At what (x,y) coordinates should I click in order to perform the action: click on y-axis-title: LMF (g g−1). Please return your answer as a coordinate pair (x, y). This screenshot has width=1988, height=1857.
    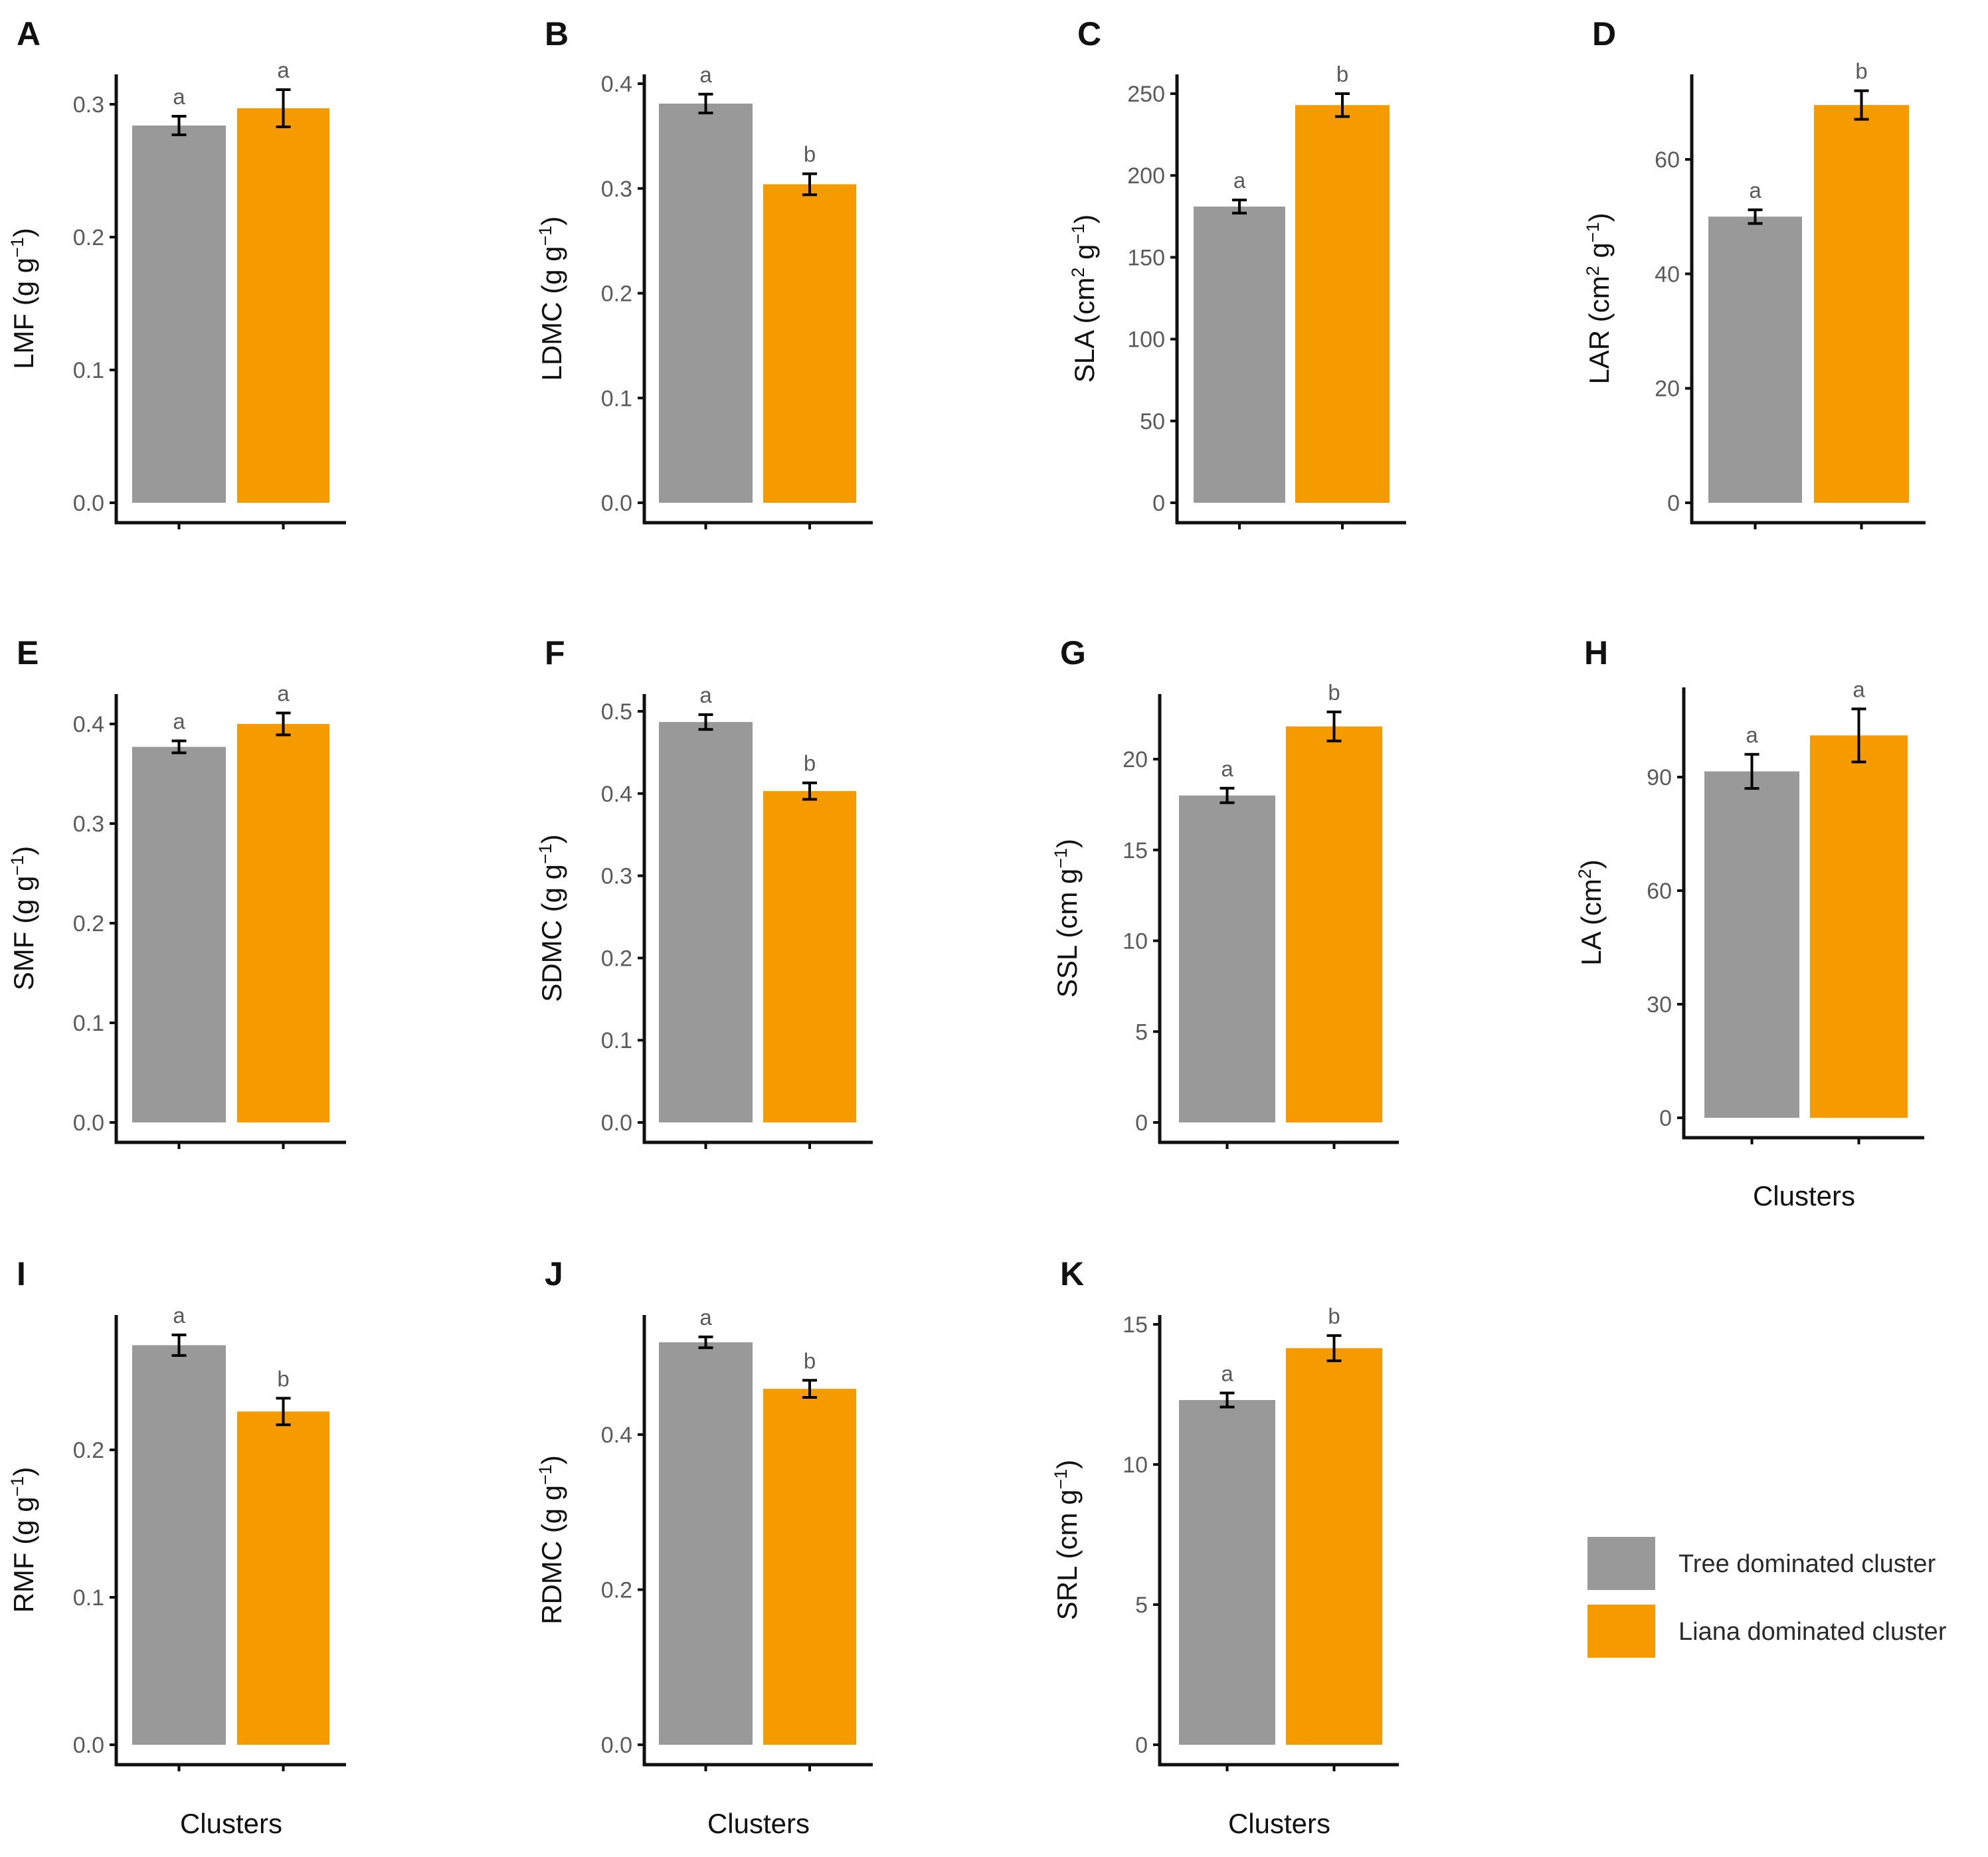
    Looking at the image, I should click on (23, 298).